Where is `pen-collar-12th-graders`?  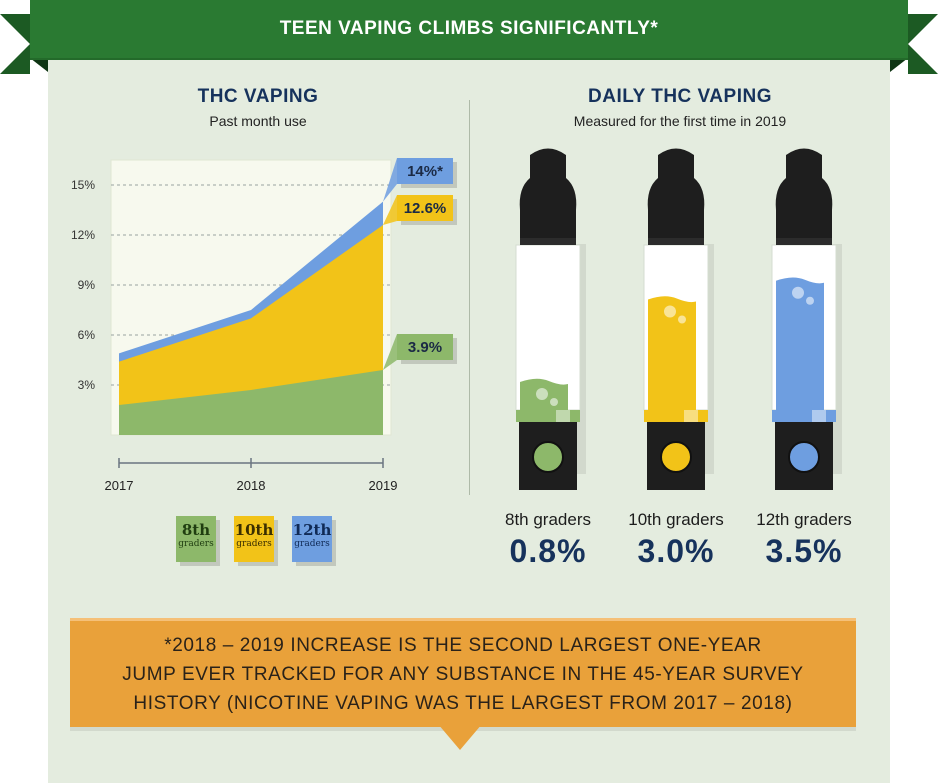 pen-collar-12th-graders is located at coordinates (804, 416).